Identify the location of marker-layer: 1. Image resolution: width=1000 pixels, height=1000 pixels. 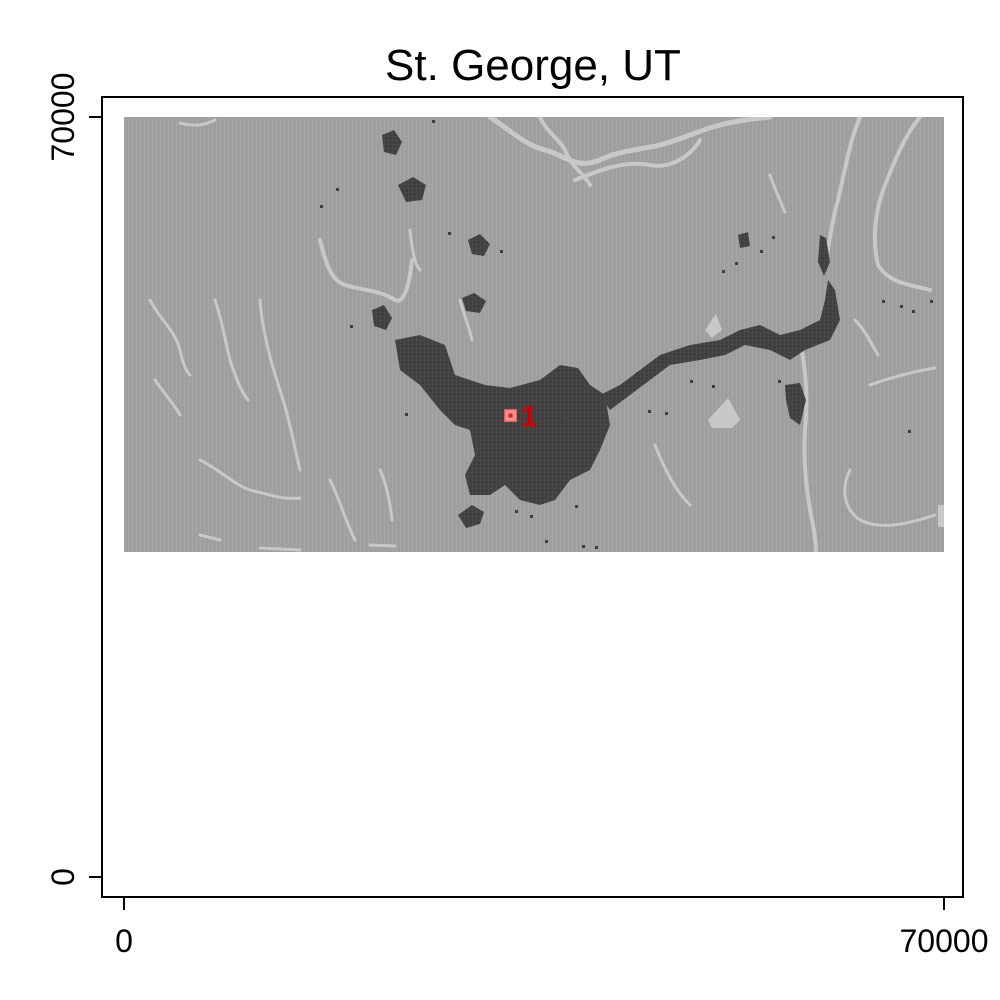
(521, 417).